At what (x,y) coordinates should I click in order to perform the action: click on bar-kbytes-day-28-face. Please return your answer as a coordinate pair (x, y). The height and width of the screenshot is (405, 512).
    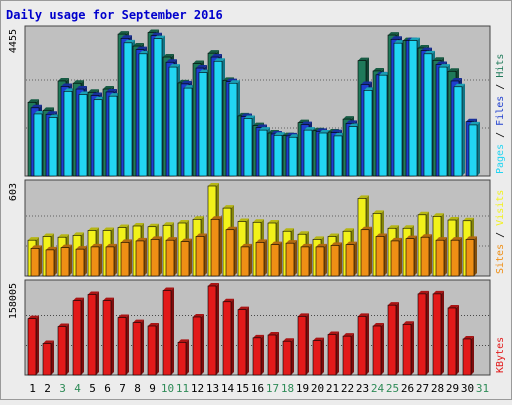
    Looking at the image, I should click on (437, 334).